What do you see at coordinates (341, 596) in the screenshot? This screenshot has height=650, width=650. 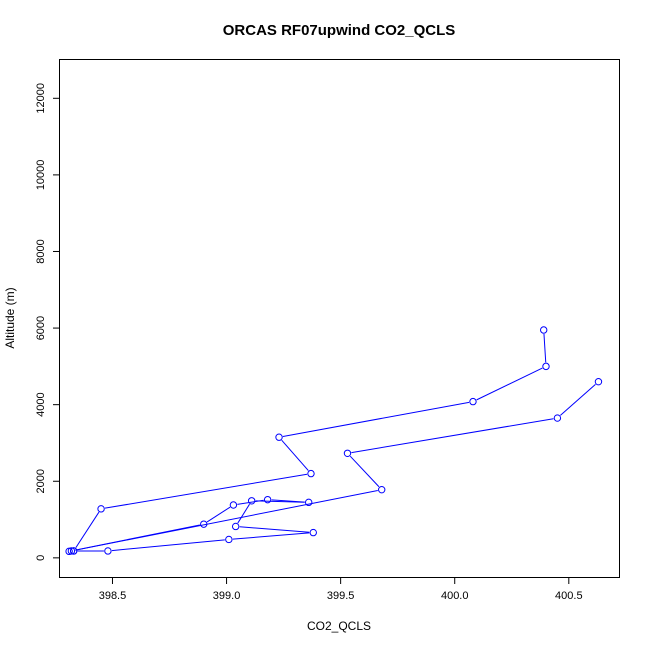 I see `x-tick-label: 399.5` at bounding box center [341, 596].